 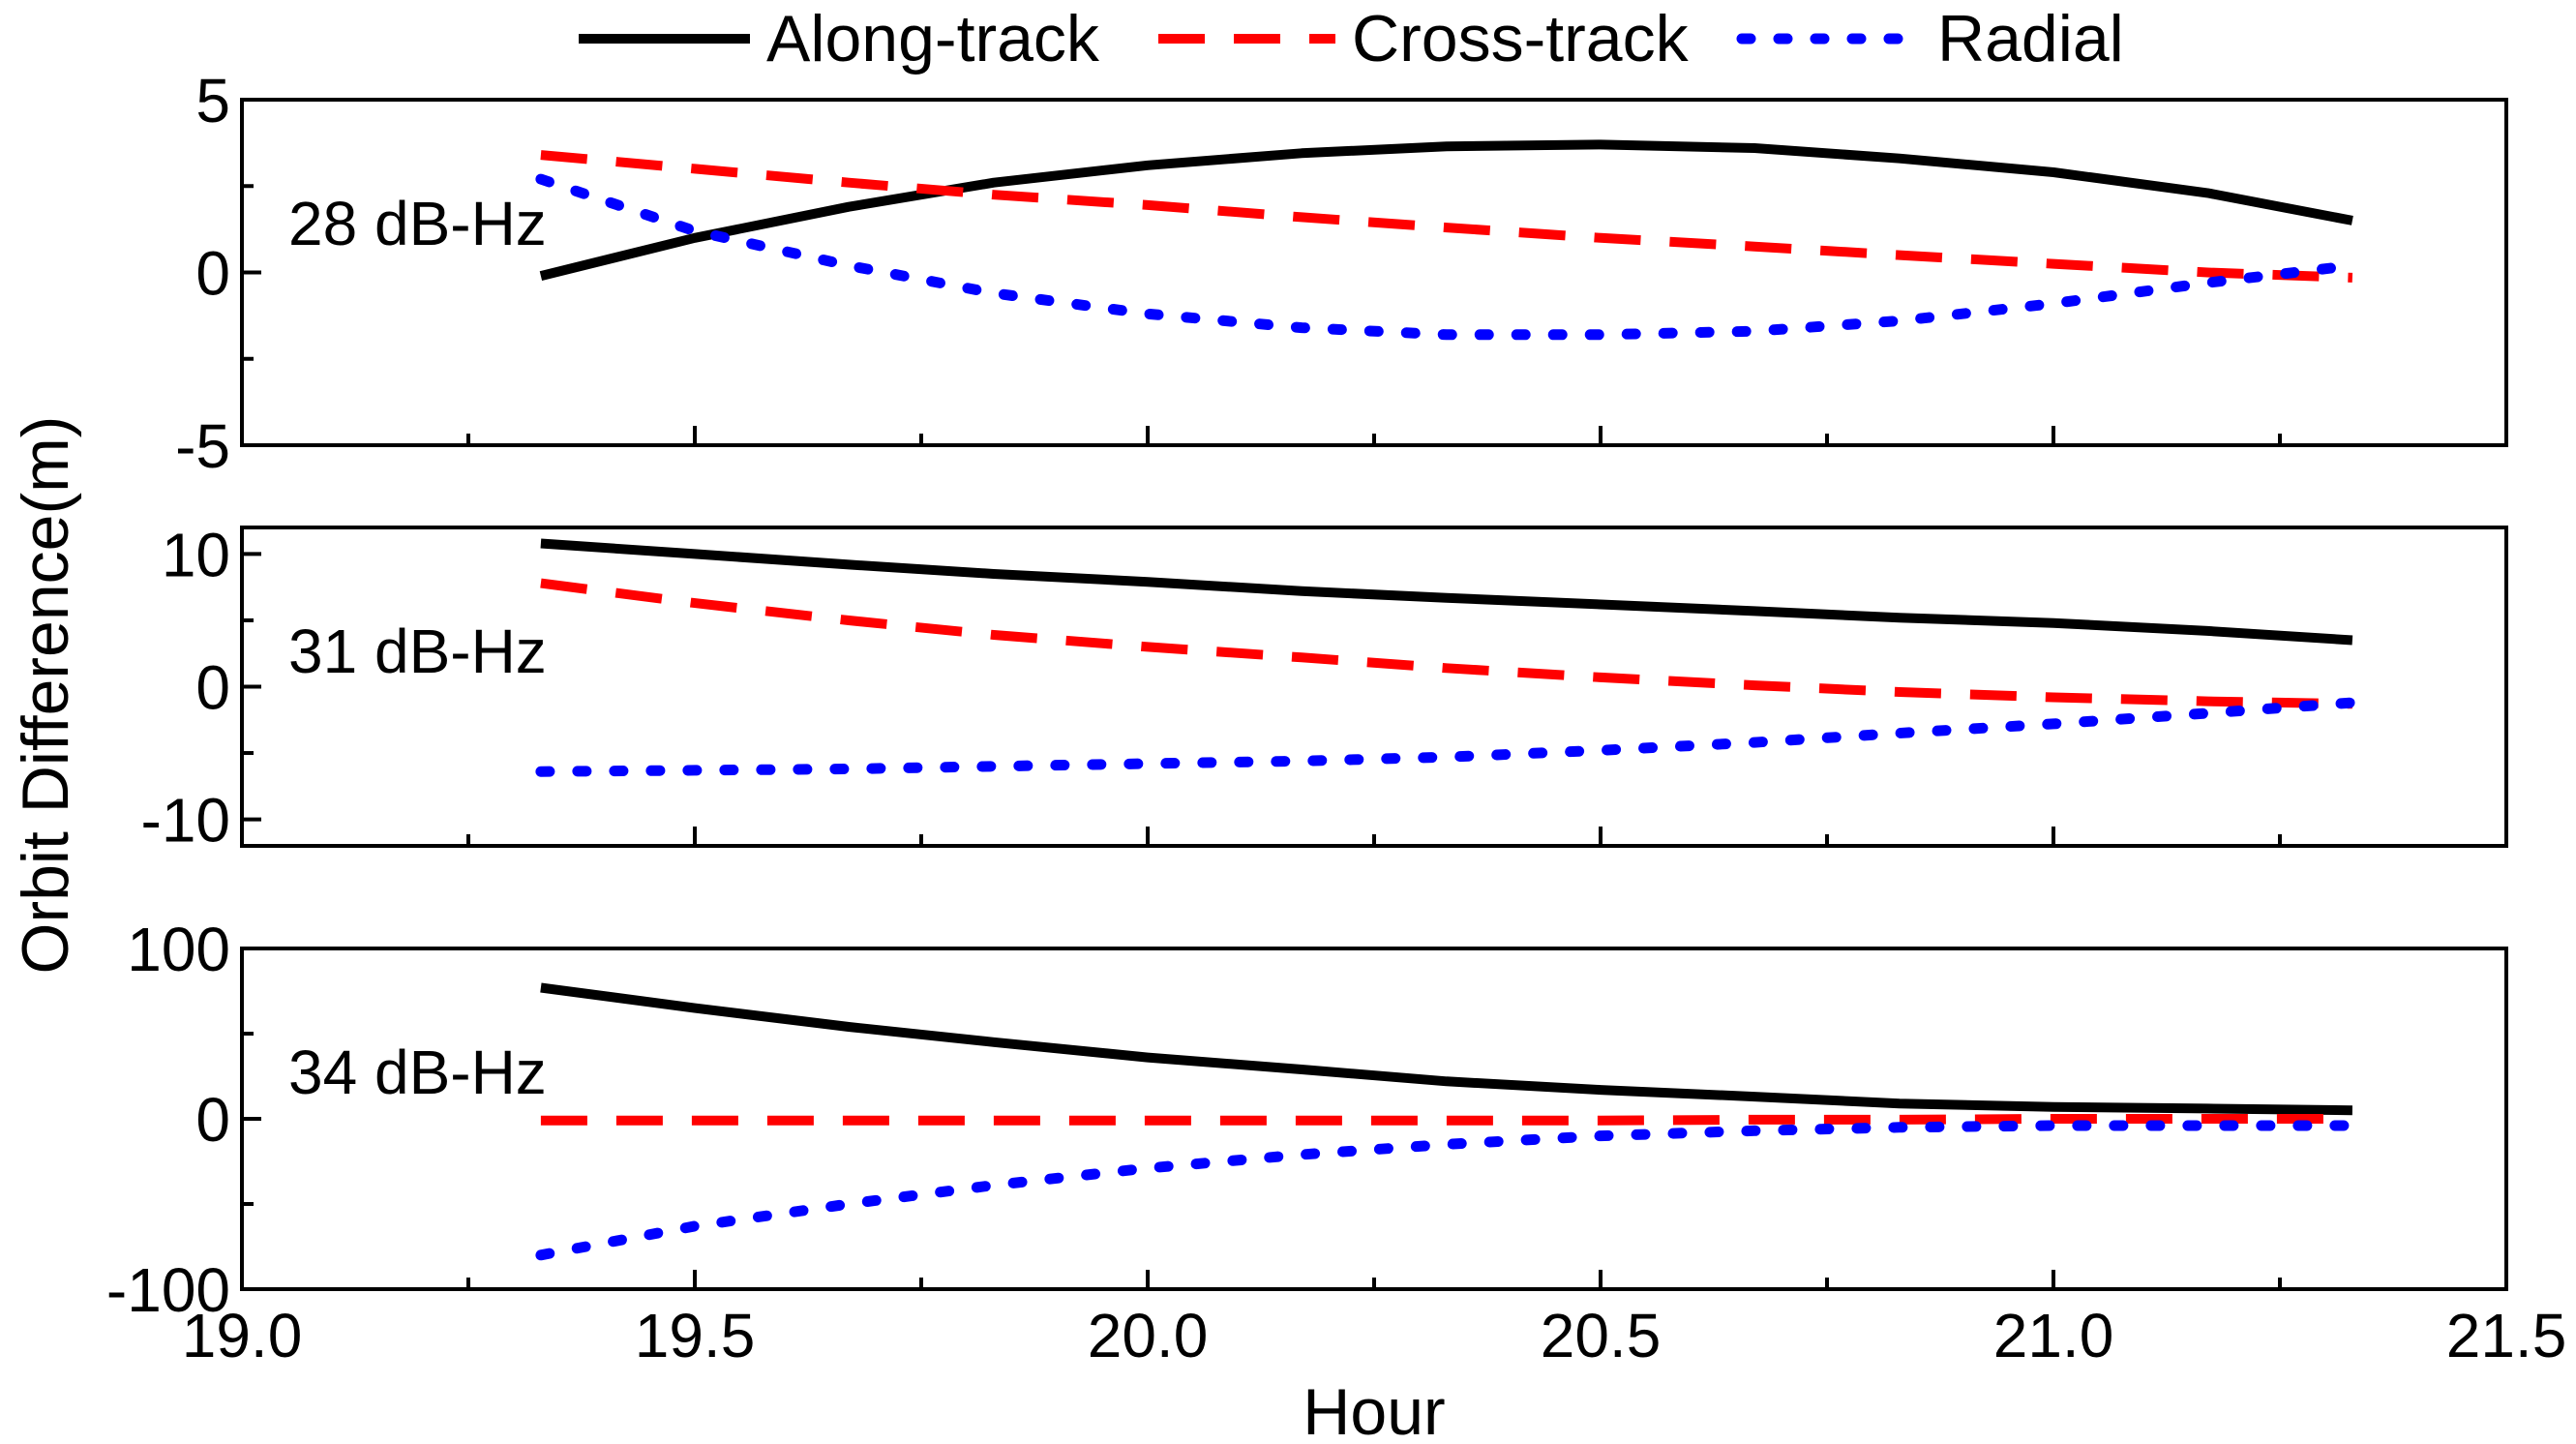 I want to click on panel-1-series-along-track, so click(x=1446, y=210).